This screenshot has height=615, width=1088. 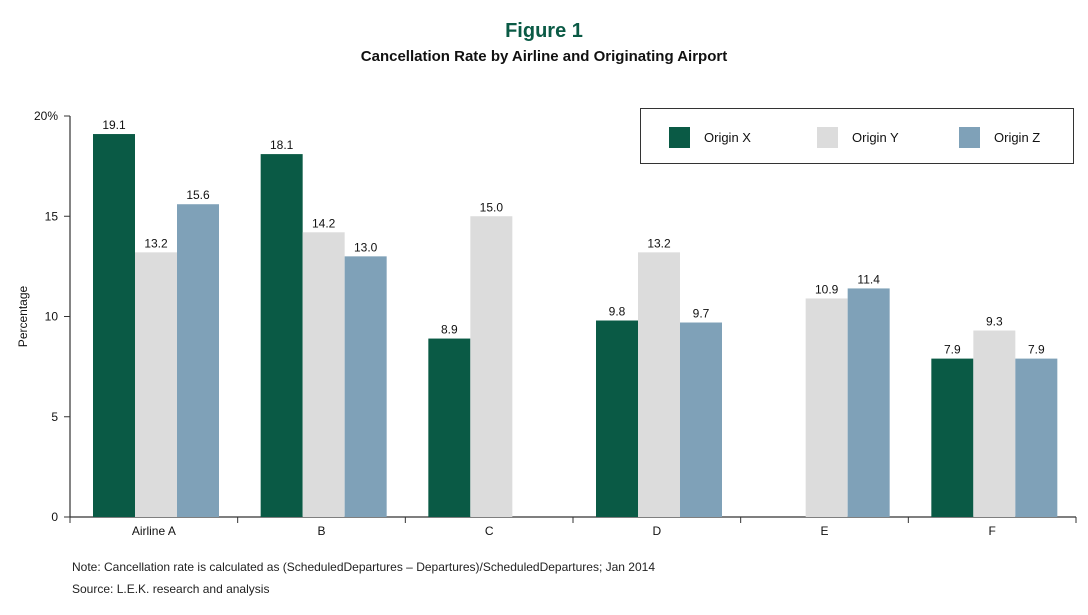 What do you see at coordinates (154, 531) in the screenshot?
I see `x-tick-label: Airline A` at bounding box center [154, 531].